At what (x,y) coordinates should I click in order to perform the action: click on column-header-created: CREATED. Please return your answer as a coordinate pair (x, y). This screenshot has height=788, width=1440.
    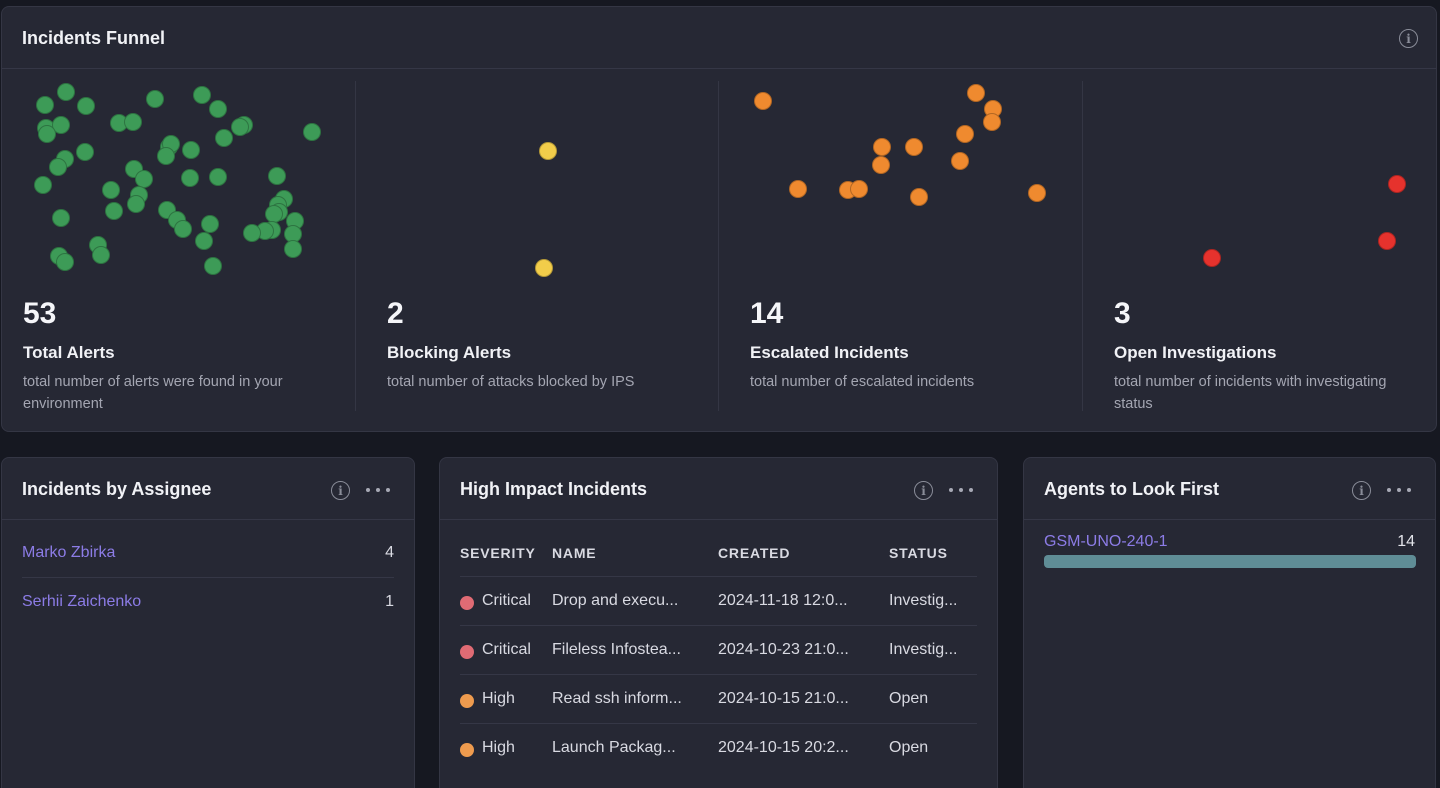
    Looking at the image, I should click on (754, 553).